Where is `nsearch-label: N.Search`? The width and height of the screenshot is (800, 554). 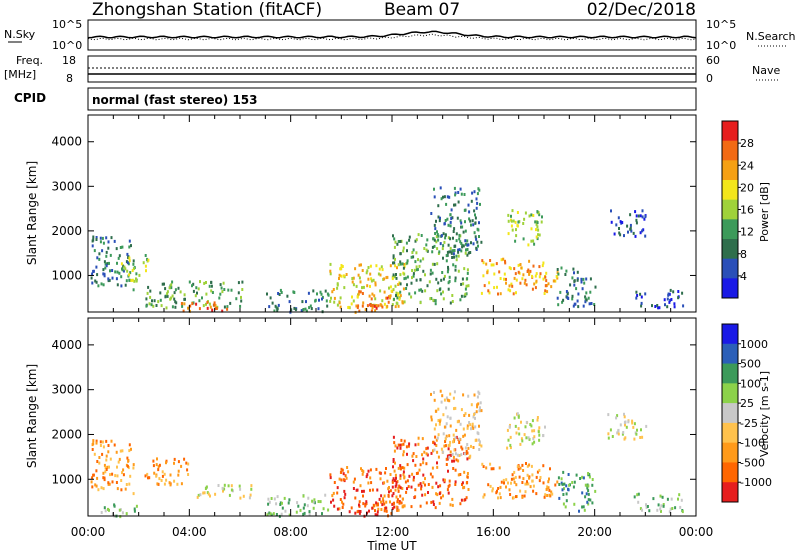
nsearch-label: N.Search is located at coordinates (771, 36).